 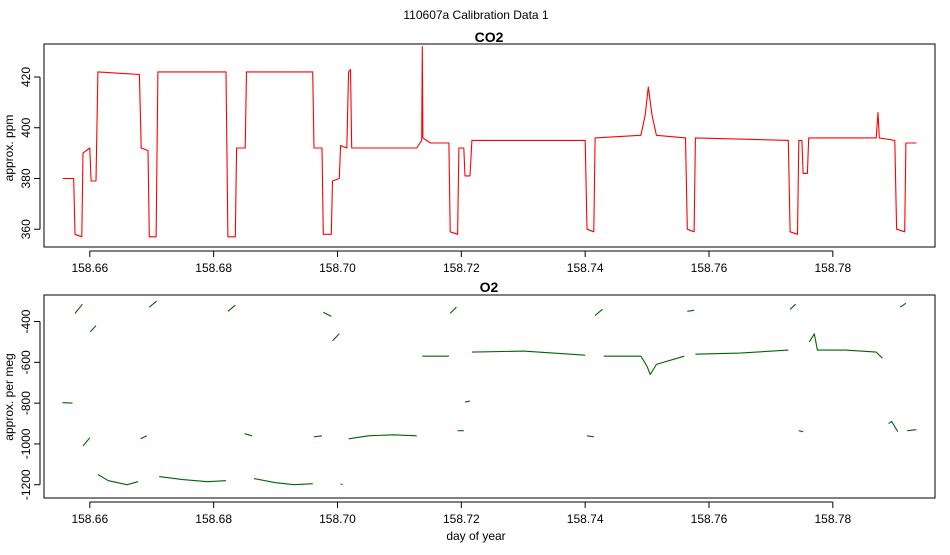 I want to click on y-tick-label: -800, so click(x=26, y=403).